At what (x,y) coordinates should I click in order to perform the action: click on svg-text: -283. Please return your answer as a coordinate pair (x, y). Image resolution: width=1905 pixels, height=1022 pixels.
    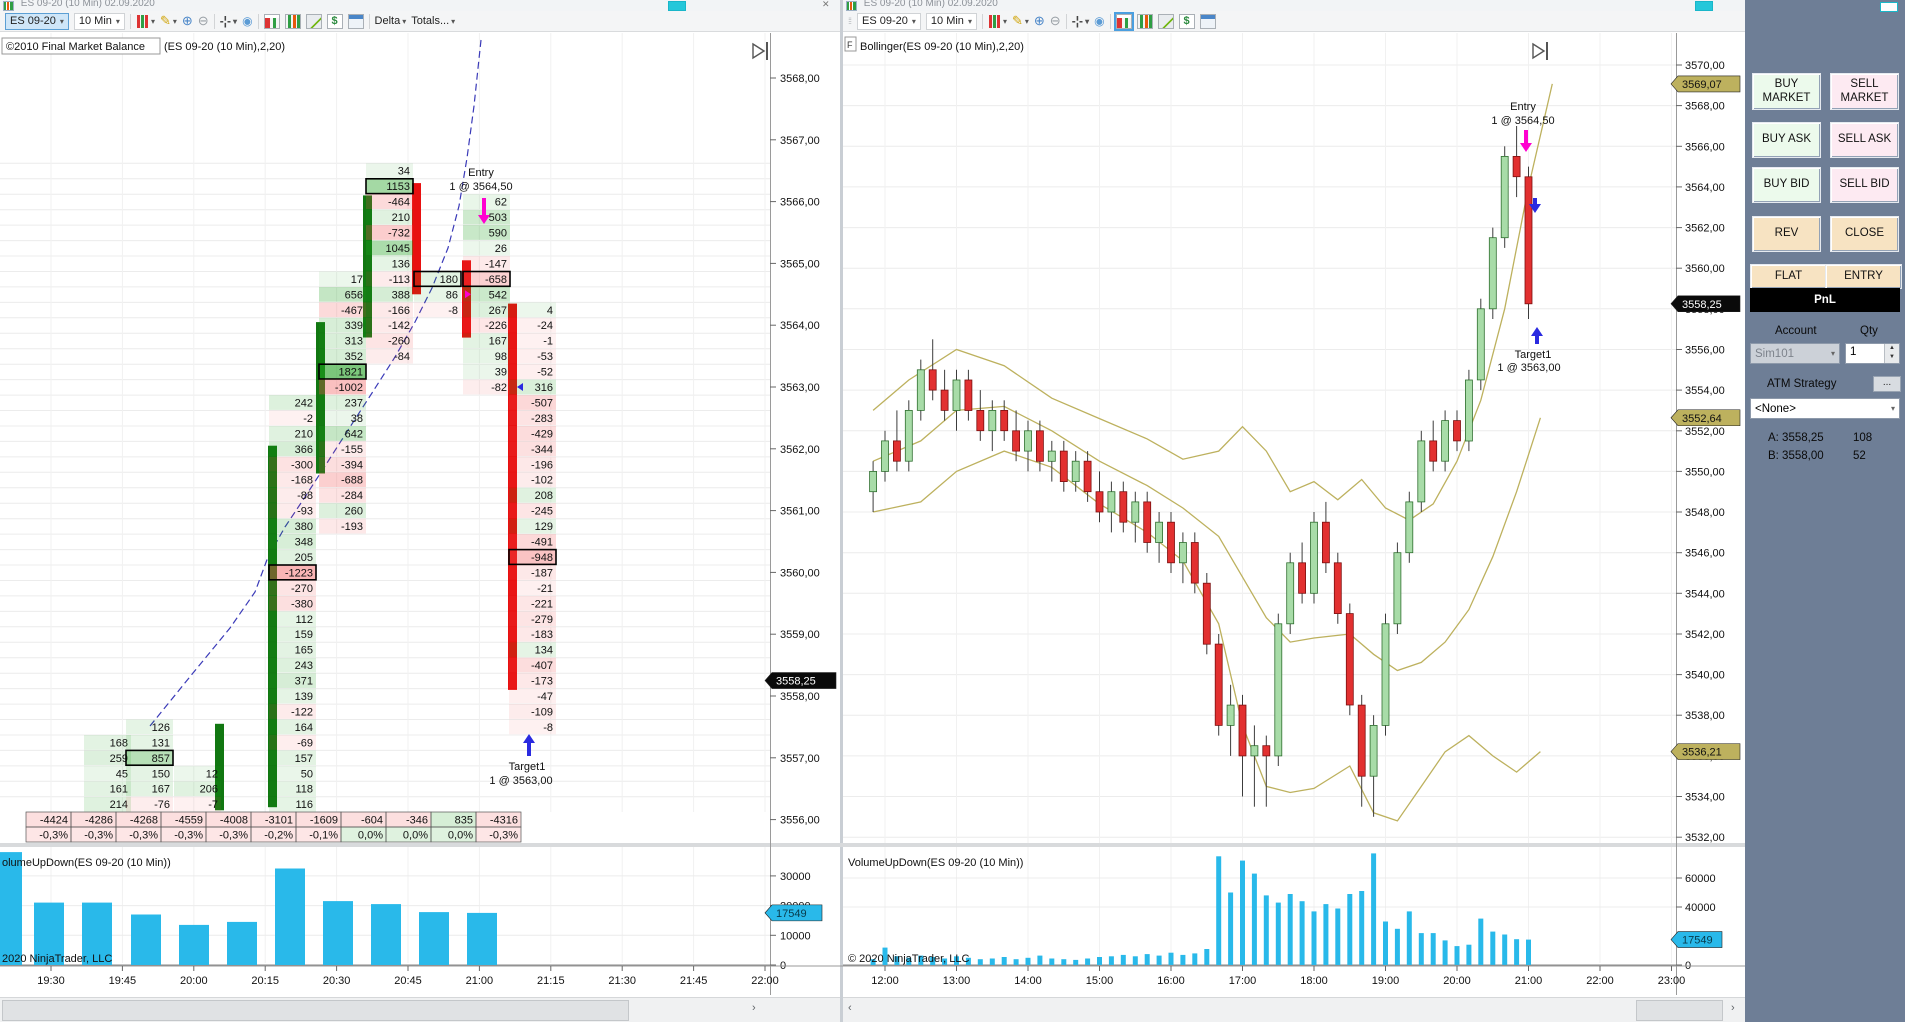
    Looking at the image, I should click on (542, 419).